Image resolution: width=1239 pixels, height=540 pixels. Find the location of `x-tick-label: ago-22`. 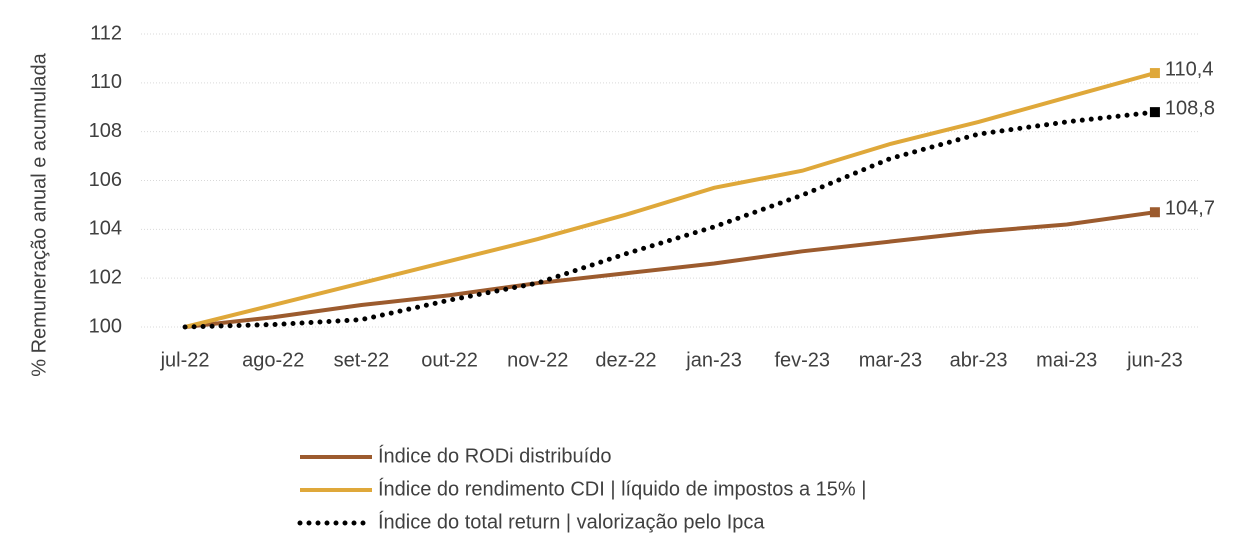

x-tick-label: ago-22 is located at coordinates (273, 360).